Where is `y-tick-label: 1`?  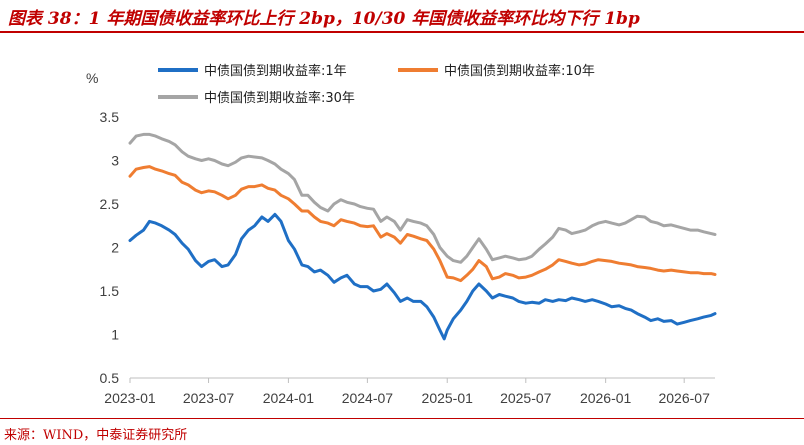 y-tick-label: 1 is located at coordinates (115, 335).